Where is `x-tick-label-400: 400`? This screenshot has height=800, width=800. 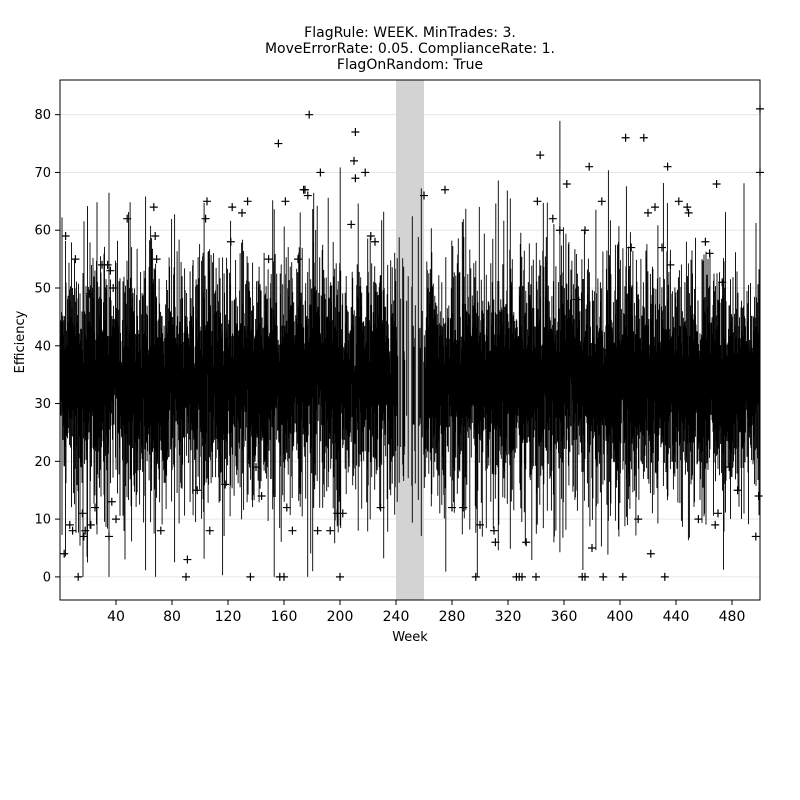
x-tick-label-400: 400 is located at coordinates (620, 617).